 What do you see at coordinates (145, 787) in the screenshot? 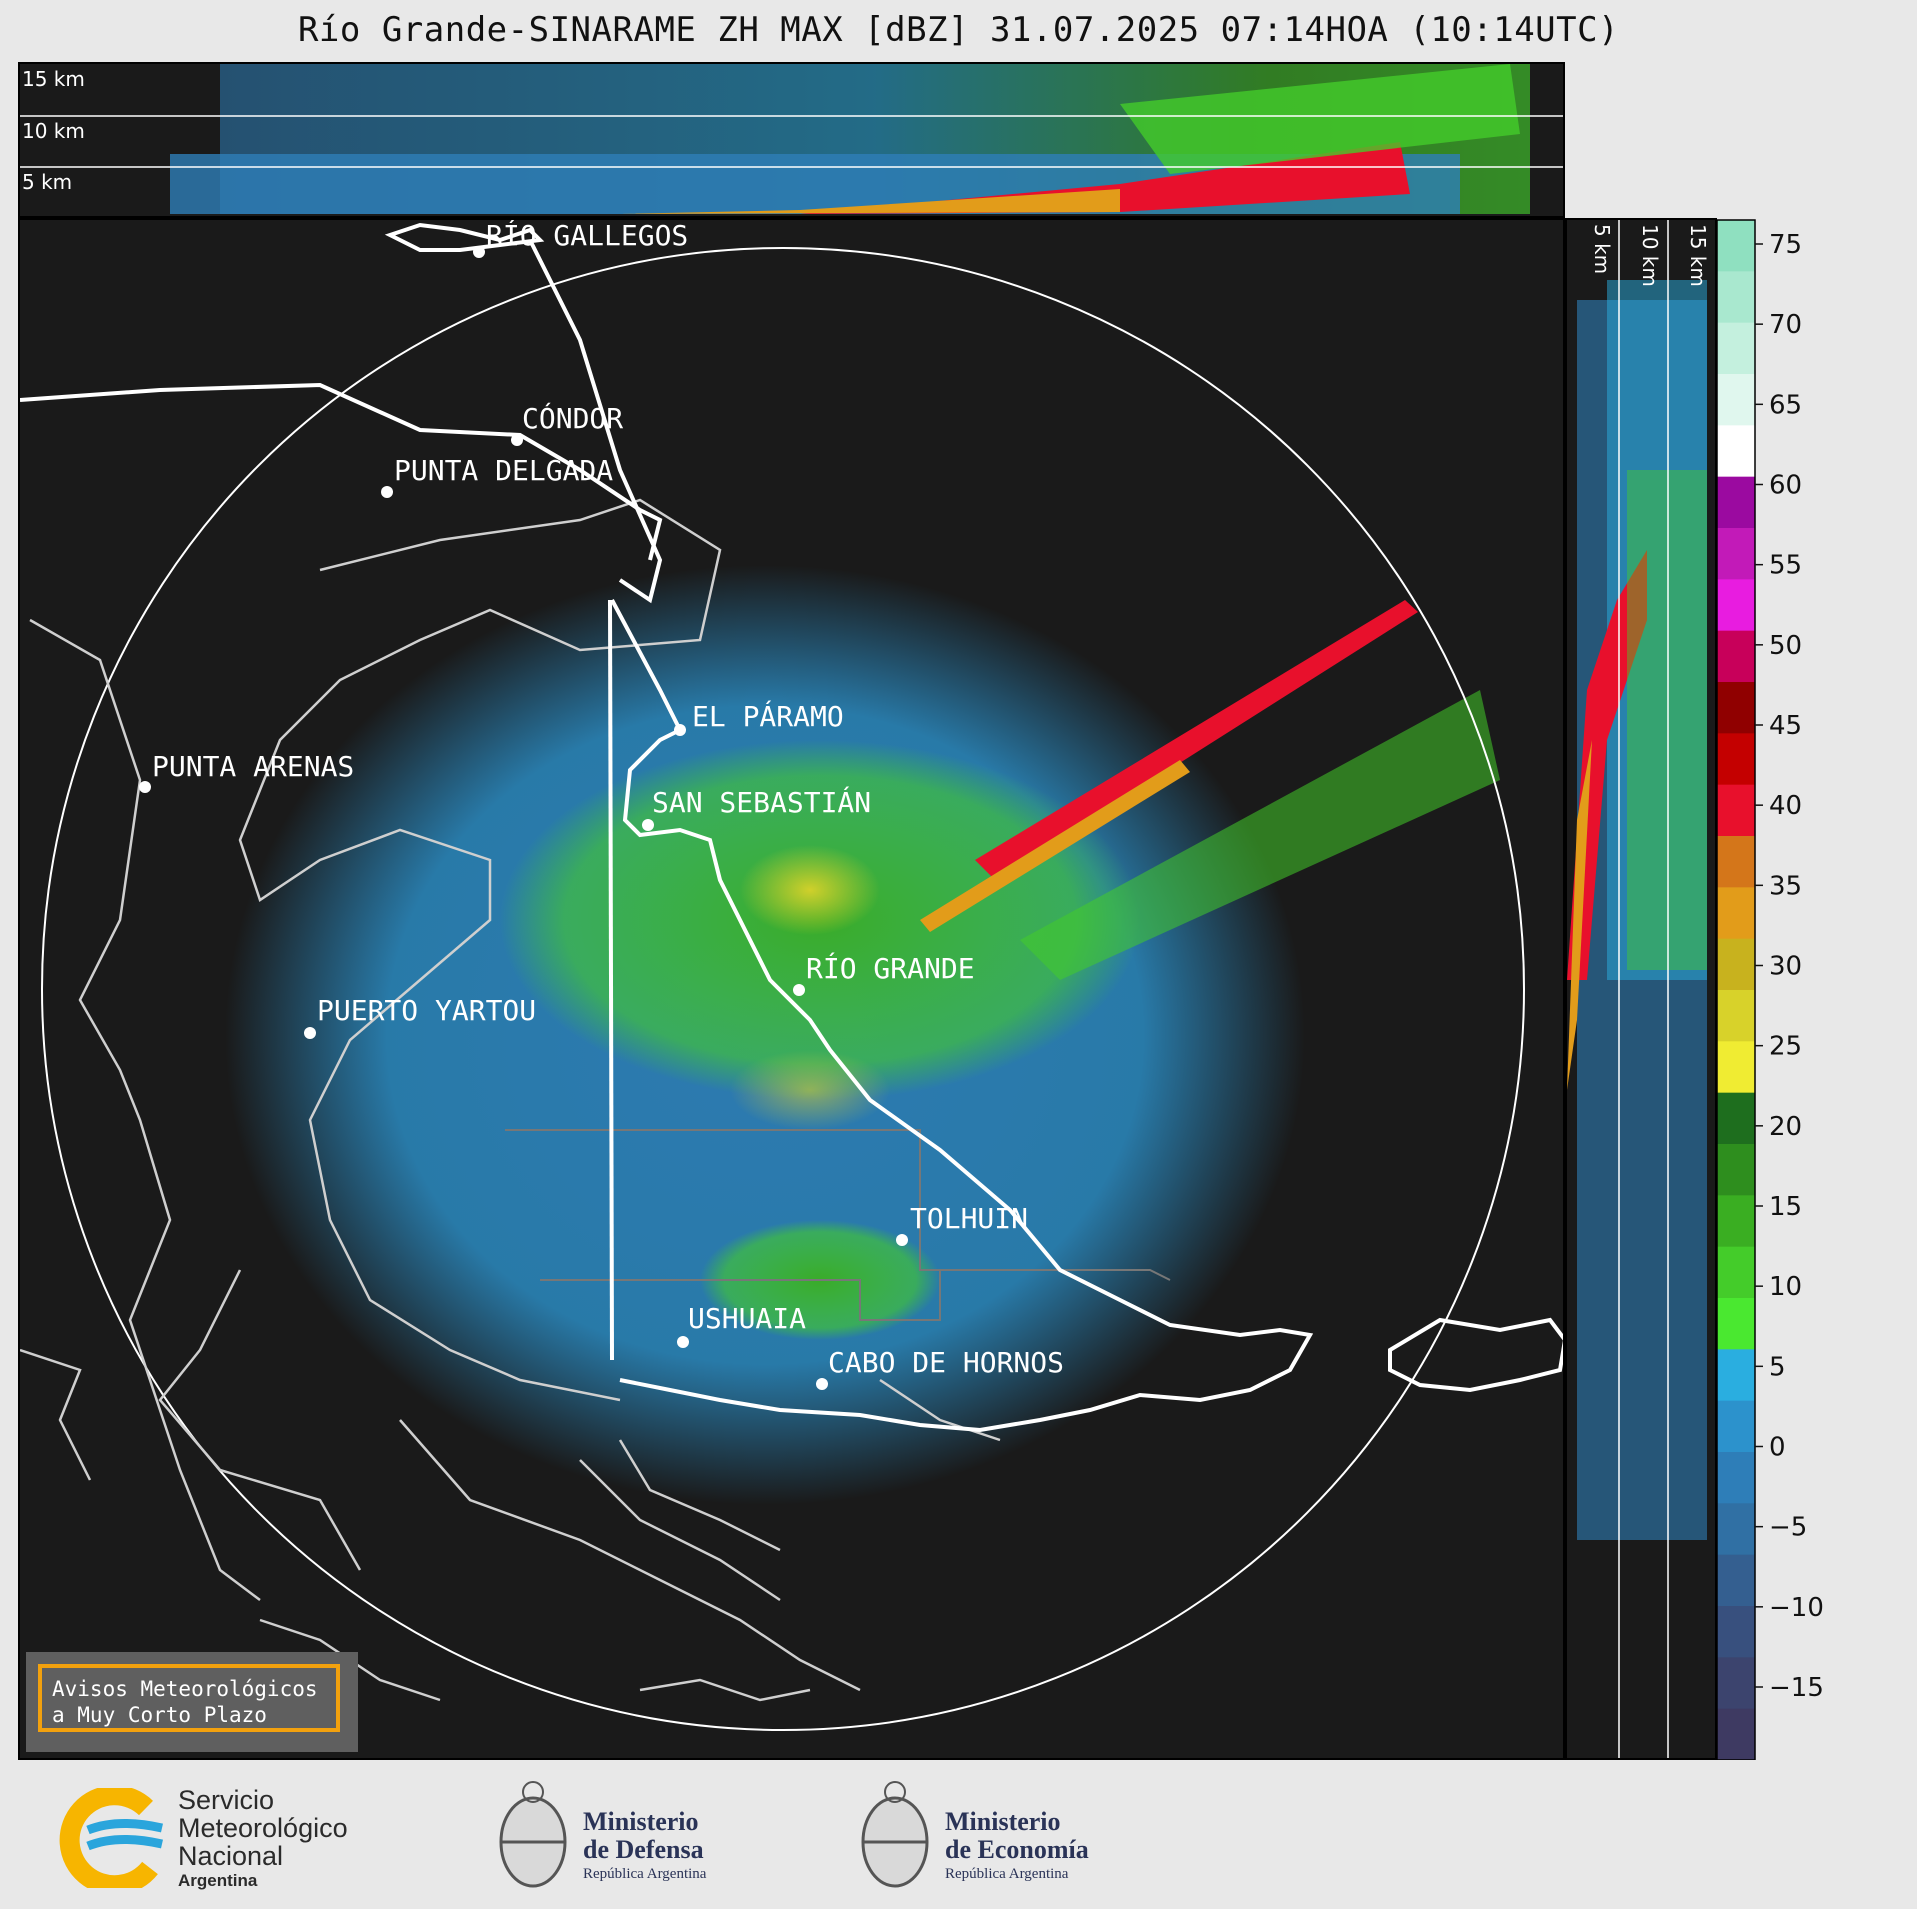
I see `marker-punta-arenas` at bounding box center [145, 787].